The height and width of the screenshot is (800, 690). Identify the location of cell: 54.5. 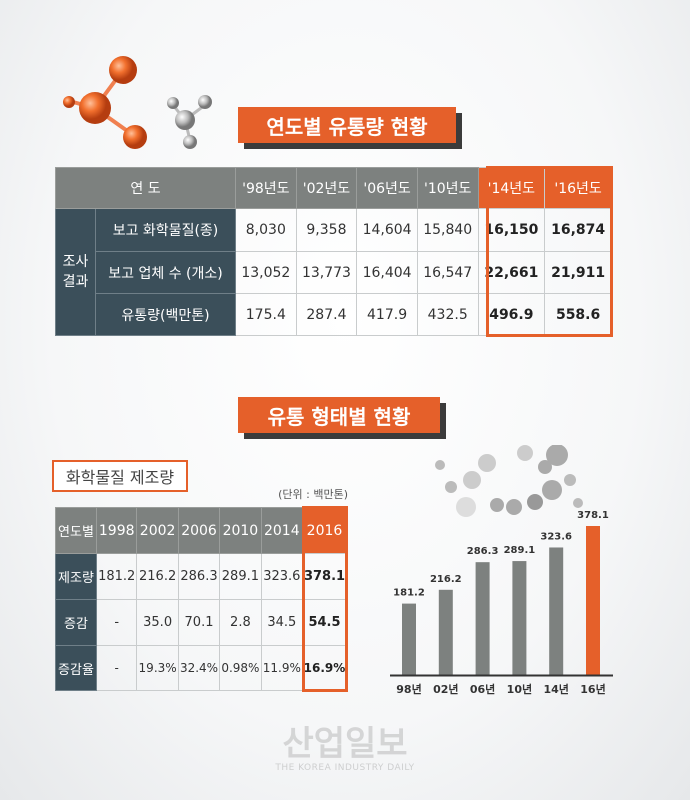
(324, 622).